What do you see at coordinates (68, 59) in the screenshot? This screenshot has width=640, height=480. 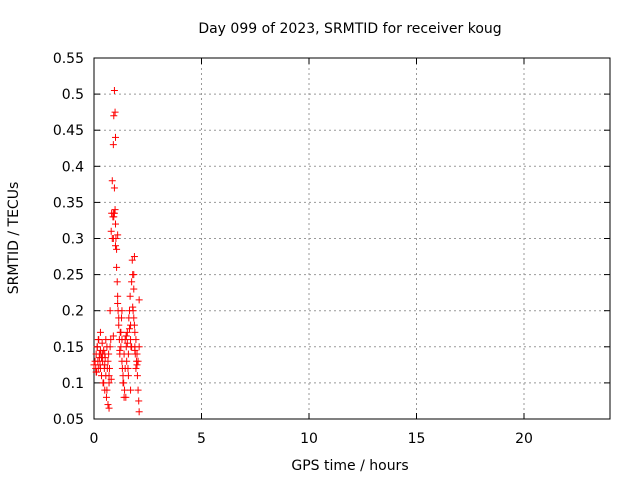 I see `y-tick-label: 0.55` at bounding box center [68, 59].